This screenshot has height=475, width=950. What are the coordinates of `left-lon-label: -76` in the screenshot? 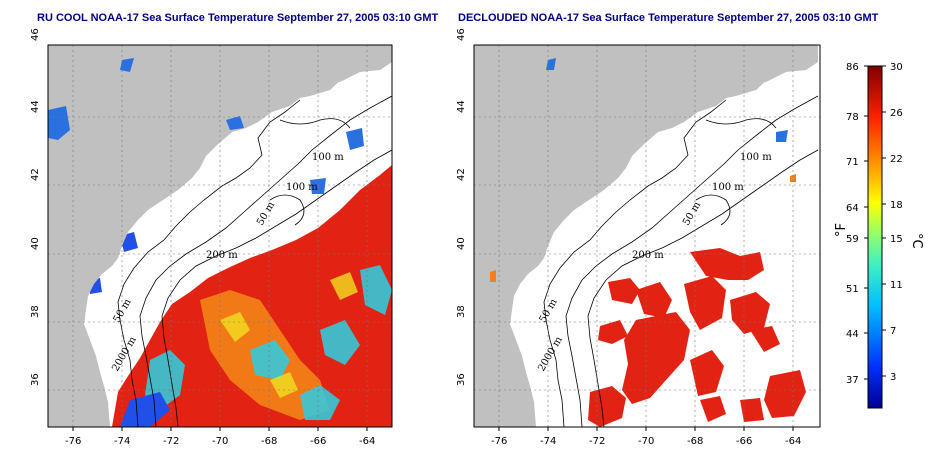 It's located at (73, 441).